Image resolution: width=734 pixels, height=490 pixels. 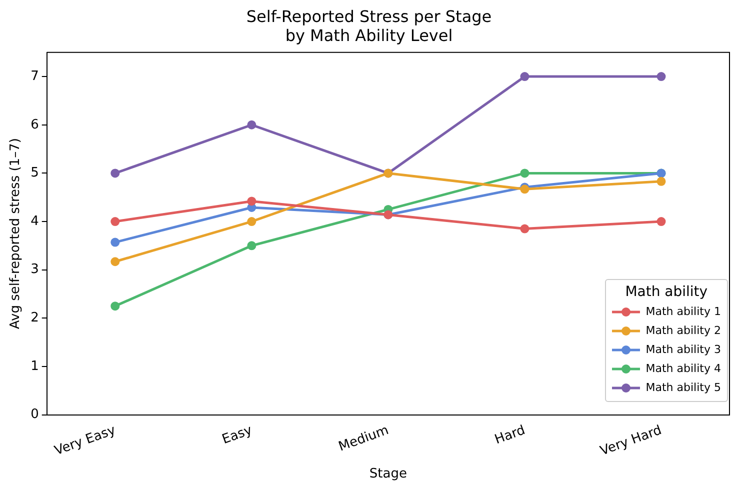 What do you see at coordinates (510, 435) in the screenshot?
I see `x-tick-label: Hard` at bounding box center [510, 435].